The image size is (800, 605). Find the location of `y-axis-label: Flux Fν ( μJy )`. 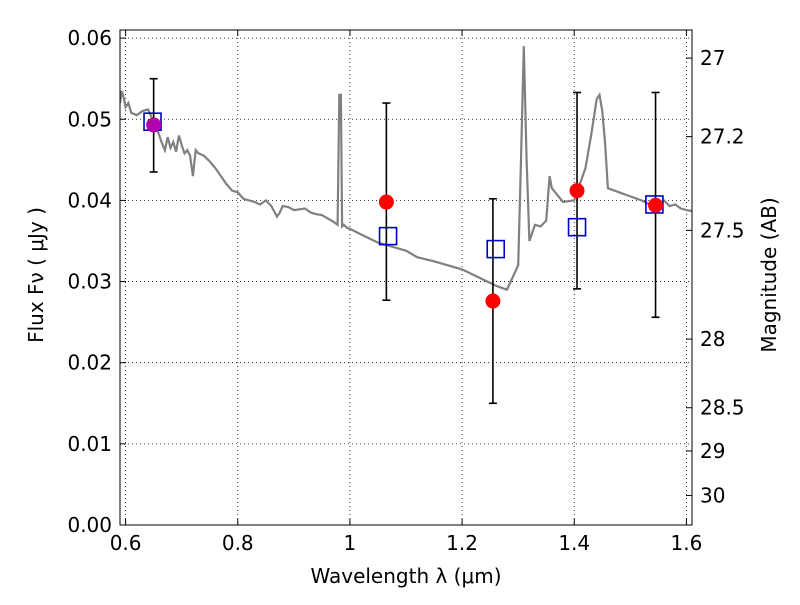

y-axis-label: Flux Fν ( μJy ) is located at coordinates (36, 275).